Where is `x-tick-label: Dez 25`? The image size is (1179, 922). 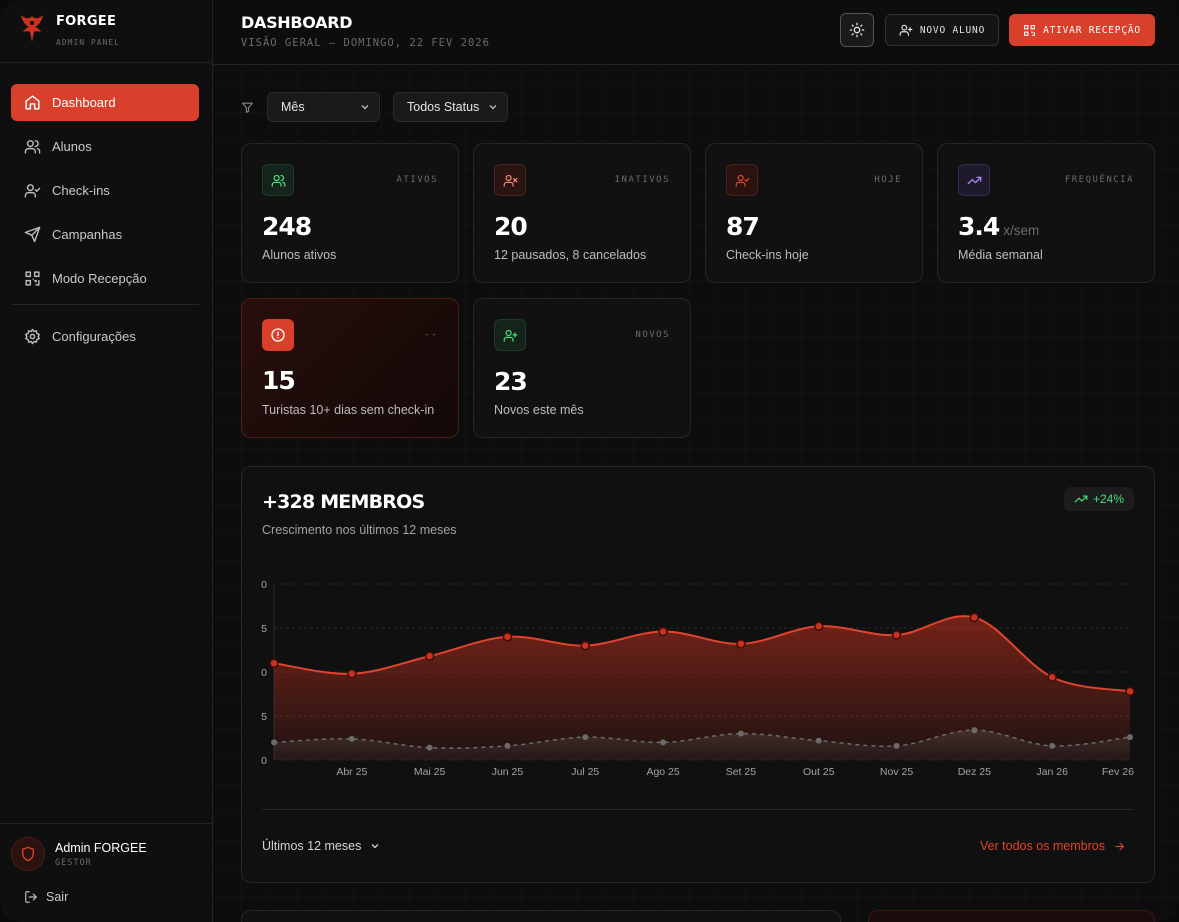
x-tick-label: Dez 25 is located at coordinates (974, 772).